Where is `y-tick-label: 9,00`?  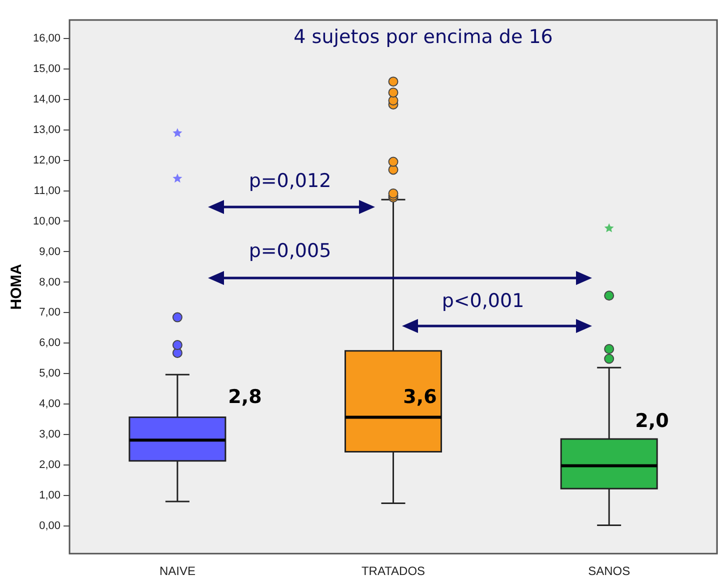 y-tick-label: 9,00 is located at coordinates (50, 252).